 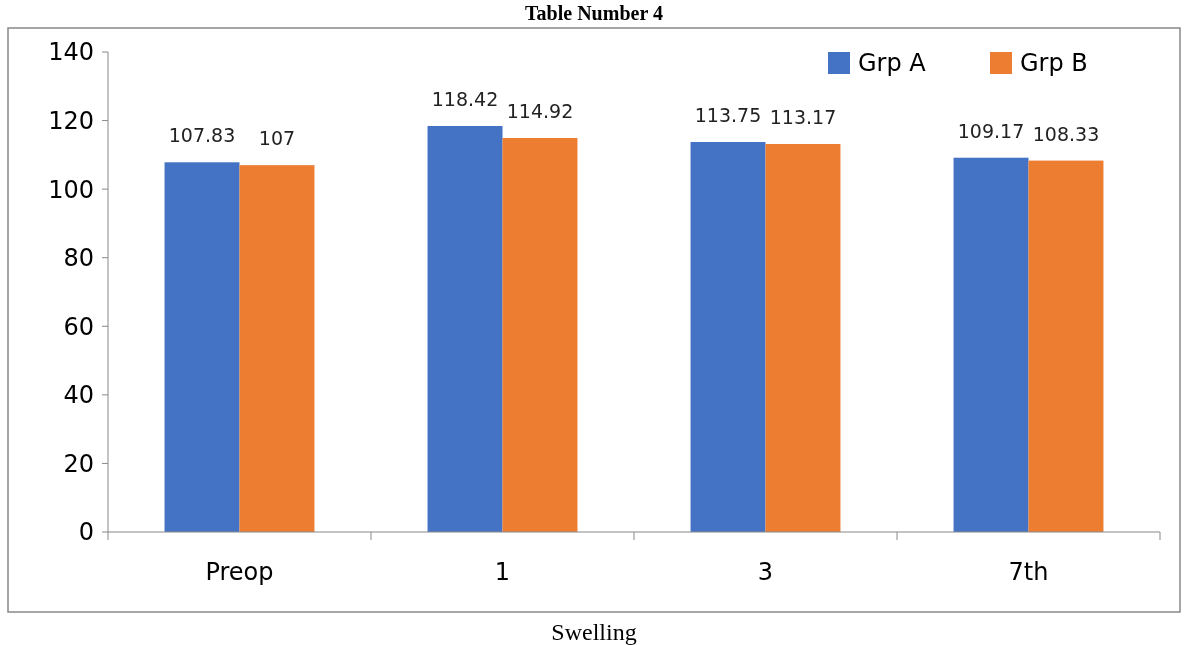 I want to click on y-tick-label: 20, so click(x=78, y=463).